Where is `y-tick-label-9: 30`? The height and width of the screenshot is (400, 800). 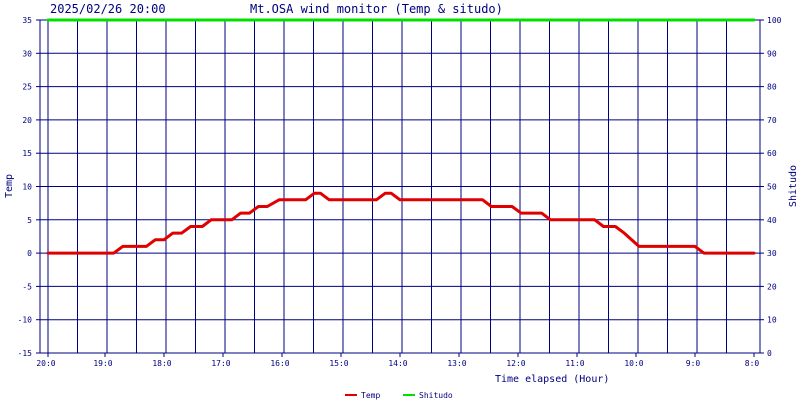 y-tick-label-9: 30 is located at coordinates (27, 53).